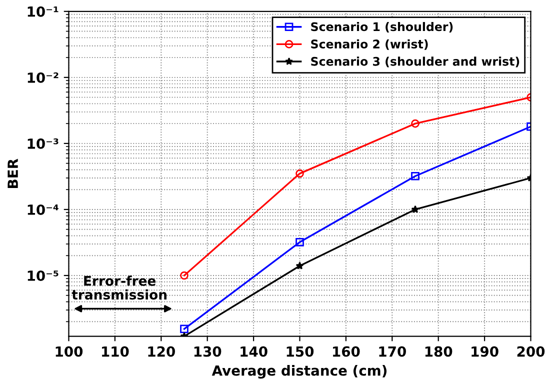  I want to click on annotation: Error-free transmission, so click(119, 288).